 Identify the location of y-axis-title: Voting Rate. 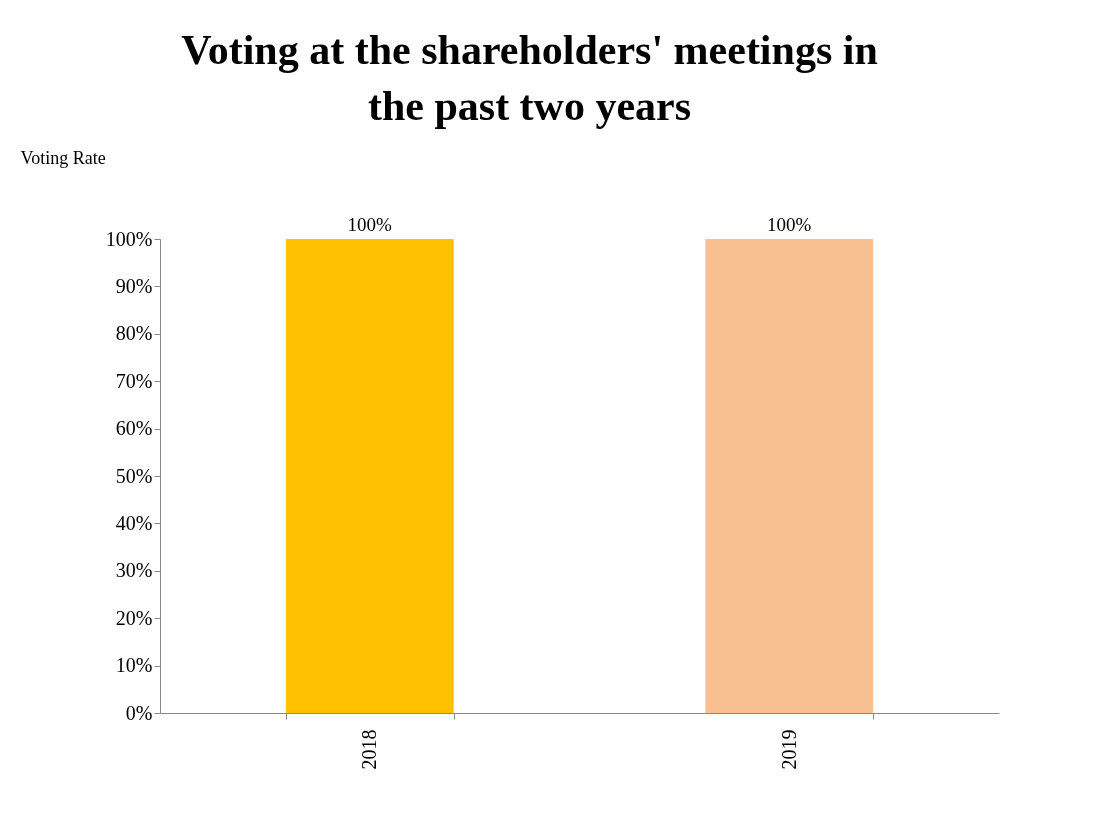
(63, 157).